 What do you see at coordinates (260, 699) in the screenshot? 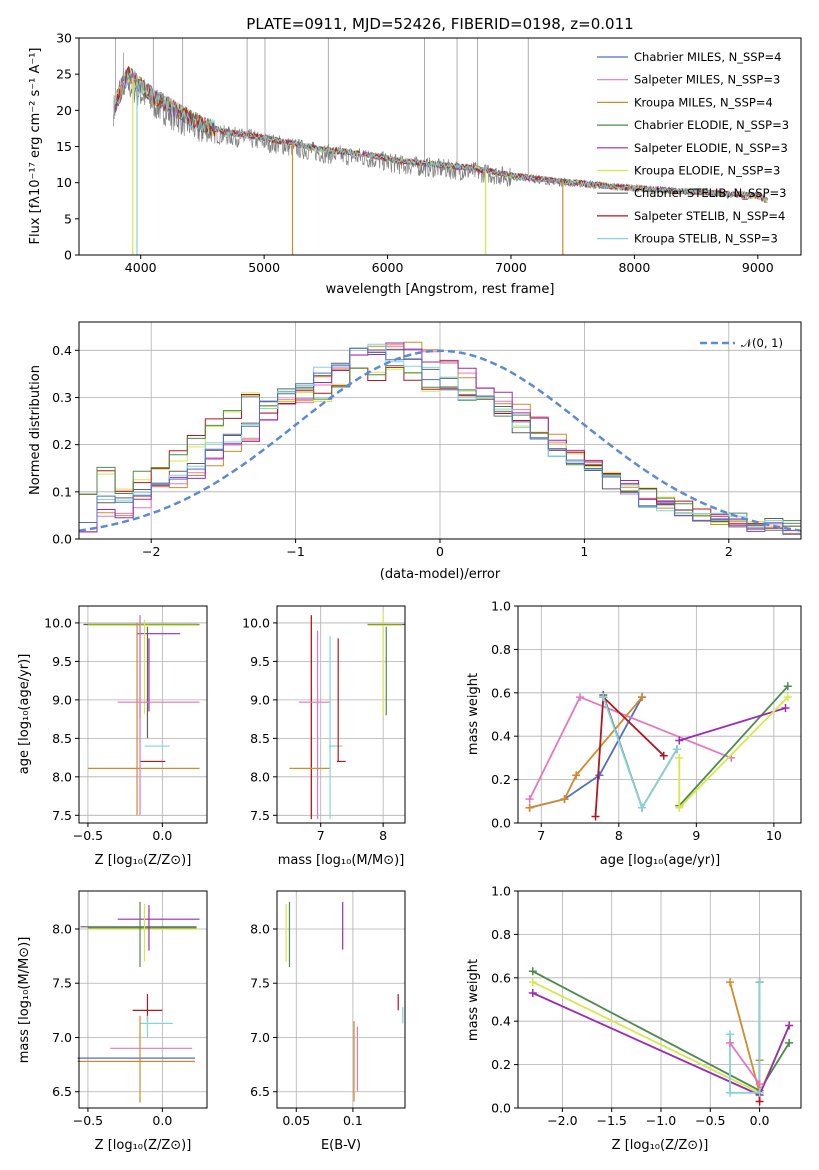
I see `y-tick-label: 9.0` at bounding box center [260, 699].